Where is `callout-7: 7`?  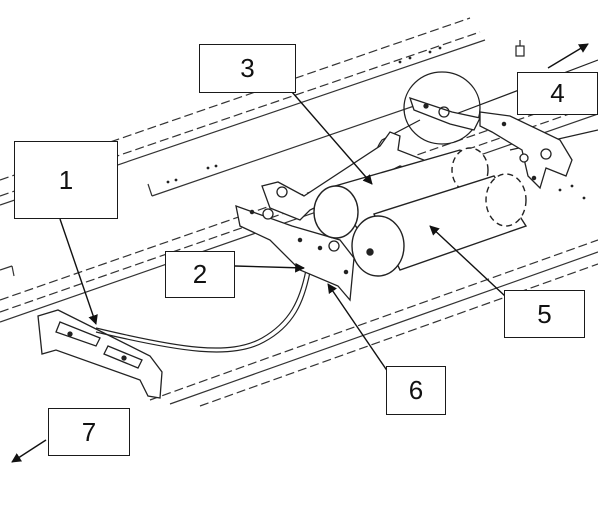
callout-7: 7 is located at coordinates (89, 432).